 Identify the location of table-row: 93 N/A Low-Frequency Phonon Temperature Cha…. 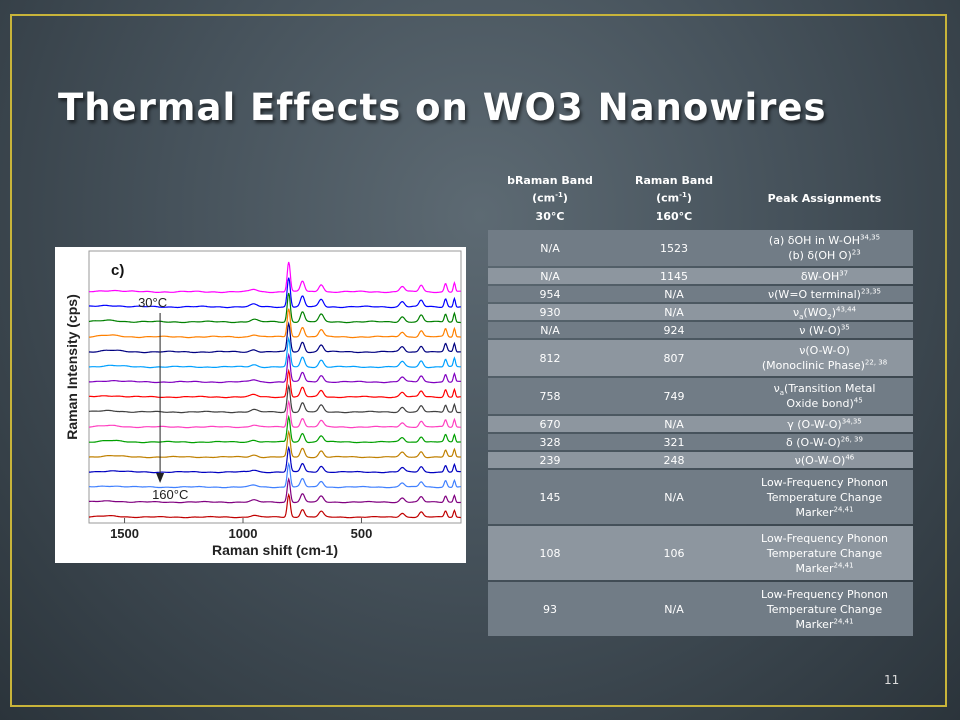
(700, 609).